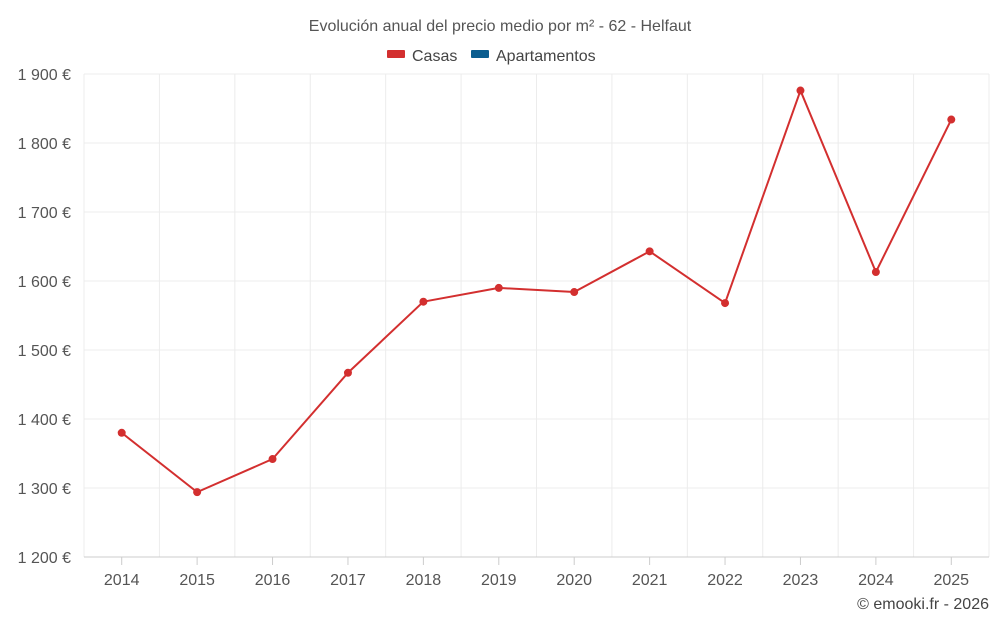 The image size is (1000, 625). What do you see at coordinates (951, 580) in the screenshot?
I see `x-tick-label: 2025` at bounding box center [951, 580].